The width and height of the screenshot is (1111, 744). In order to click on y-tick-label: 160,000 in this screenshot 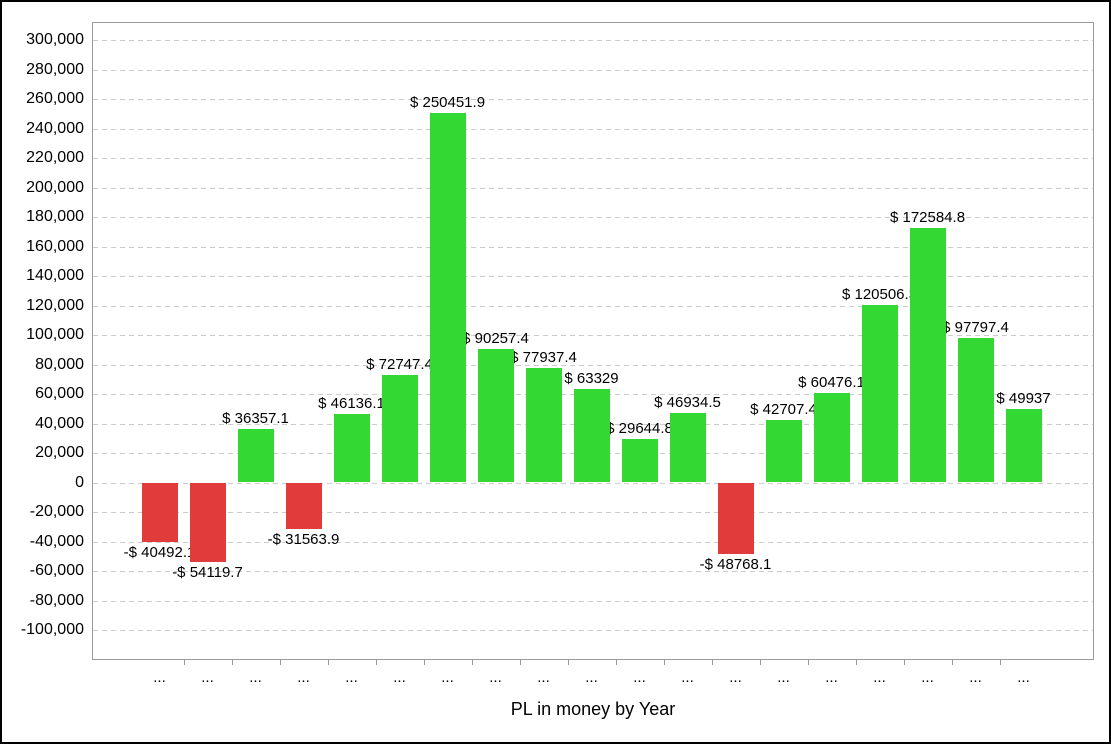, I will do `click(55, 246)`.